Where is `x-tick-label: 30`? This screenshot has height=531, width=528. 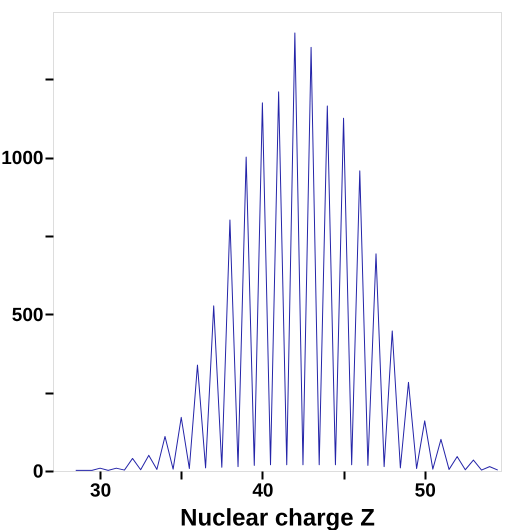
x-tick-label: 30 is located at coordinates (101, 491).